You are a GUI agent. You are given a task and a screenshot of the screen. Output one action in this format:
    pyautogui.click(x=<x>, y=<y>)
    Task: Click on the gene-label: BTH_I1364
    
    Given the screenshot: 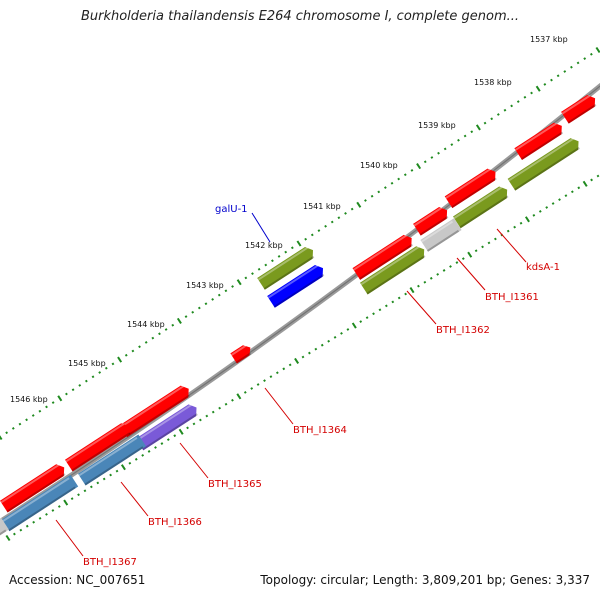 What is the action you would take?
    pyautogui.click(x=320, y=430)
    